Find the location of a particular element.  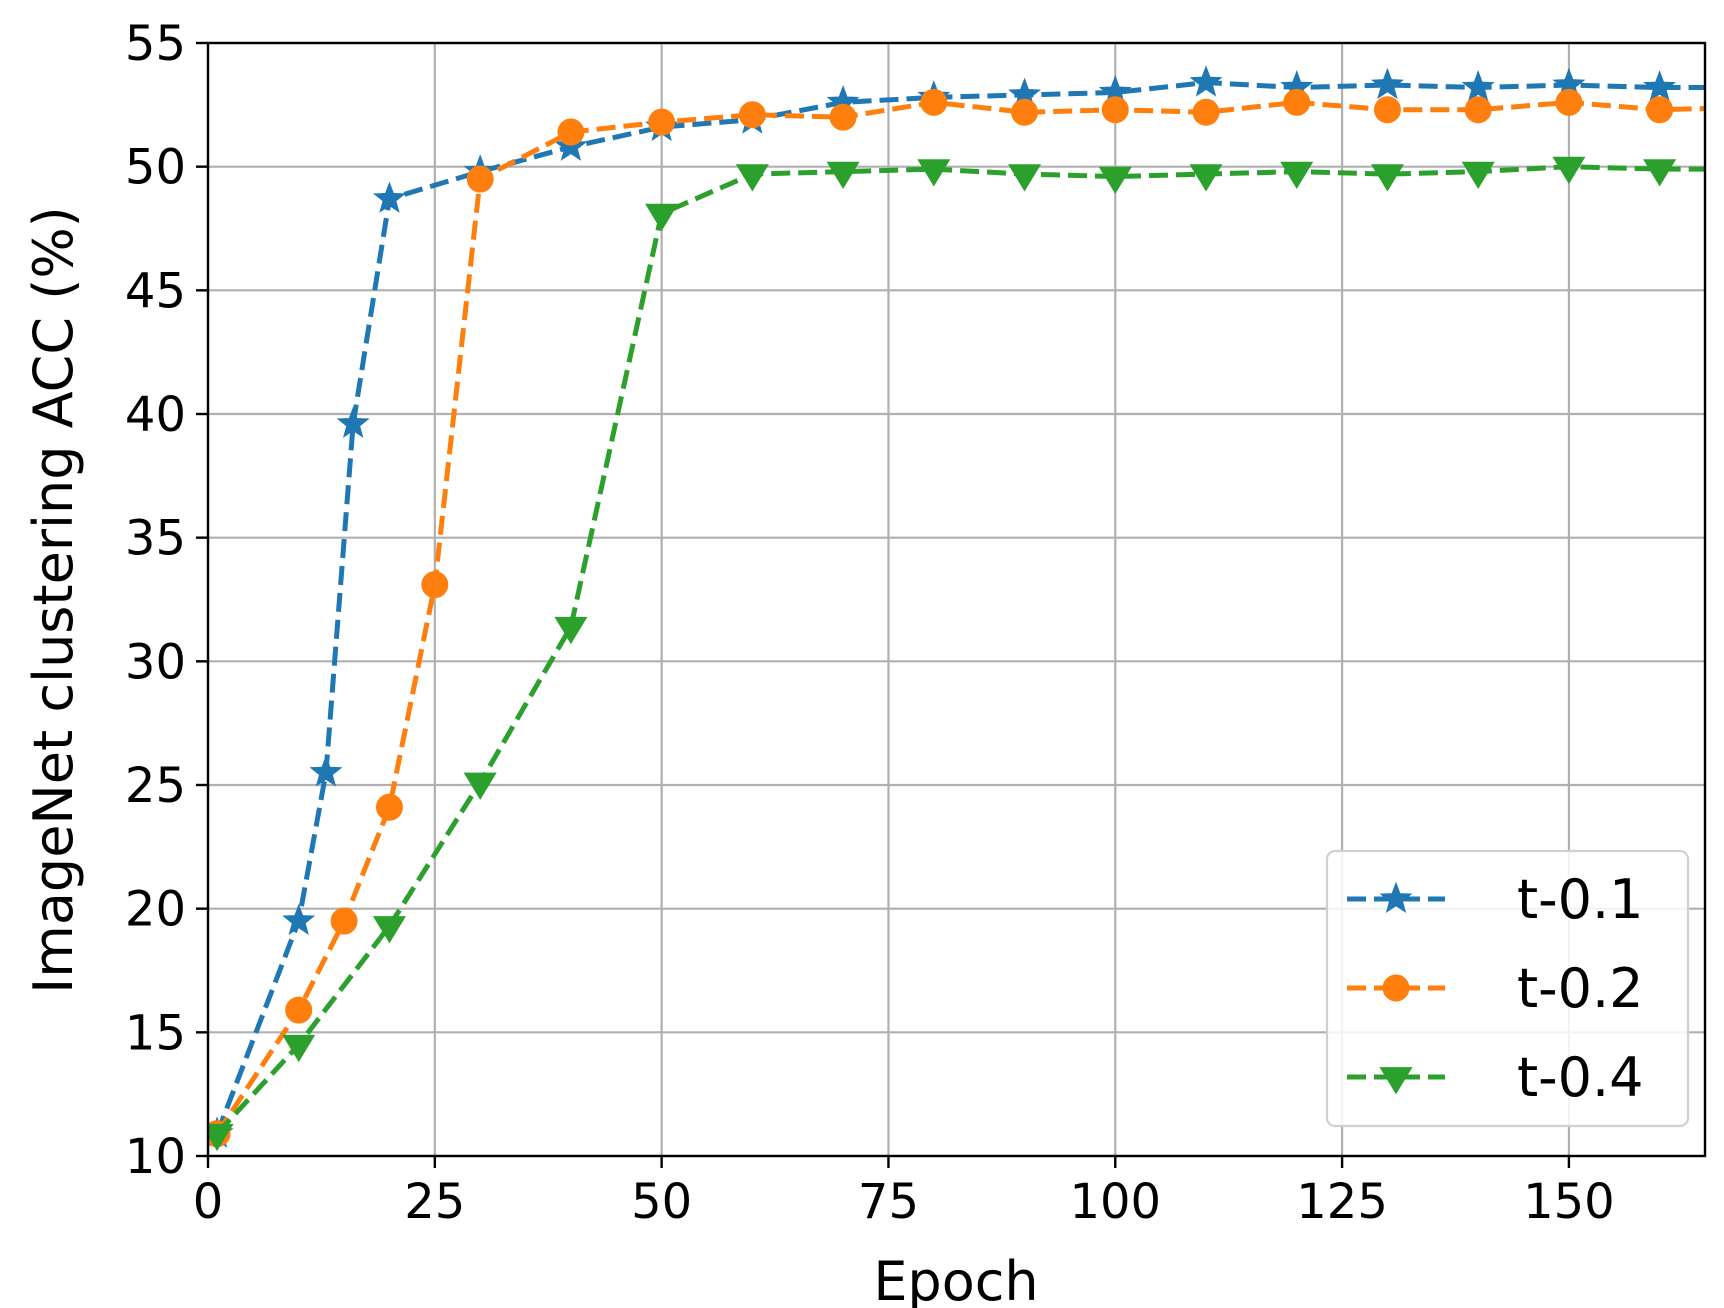

x-tick-label: 0 is located at coordinates (208, 1202).